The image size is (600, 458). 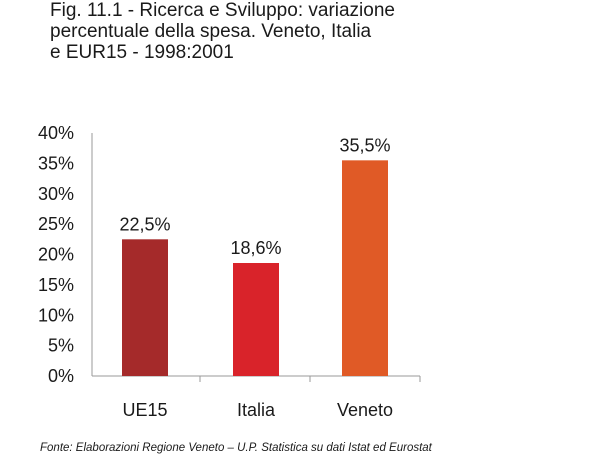 I want to click on category-label-ue15: UE15, so click(x=144, y=410).